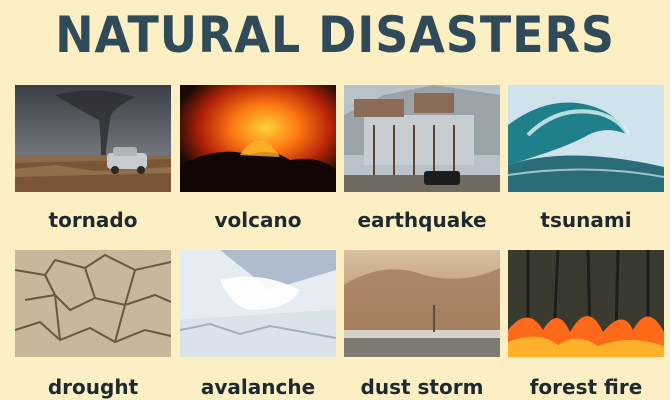 The height and width of the screenshot is (400, 670). I want to click on forest-fire-label: forest fire, so click(586, 387).